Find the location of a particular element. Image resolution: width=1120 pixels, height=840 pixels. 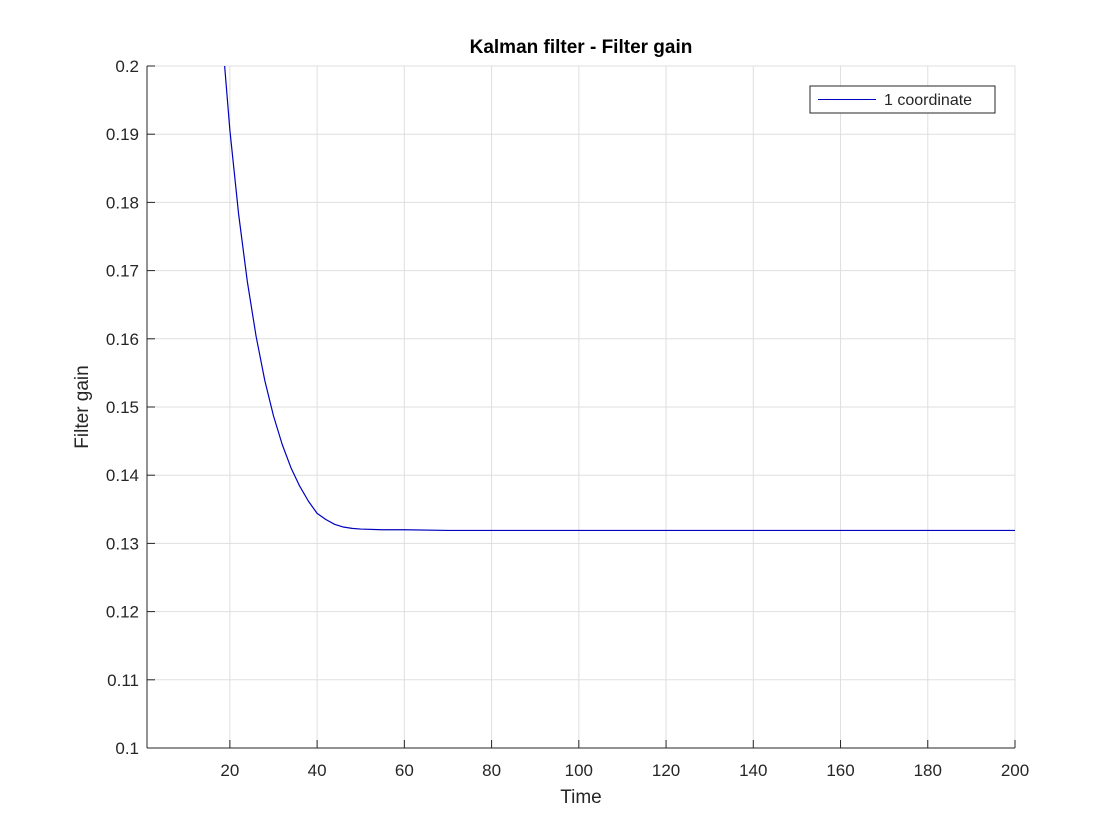

y-tick-label: 0.17 is located at coordinates (122, 271).